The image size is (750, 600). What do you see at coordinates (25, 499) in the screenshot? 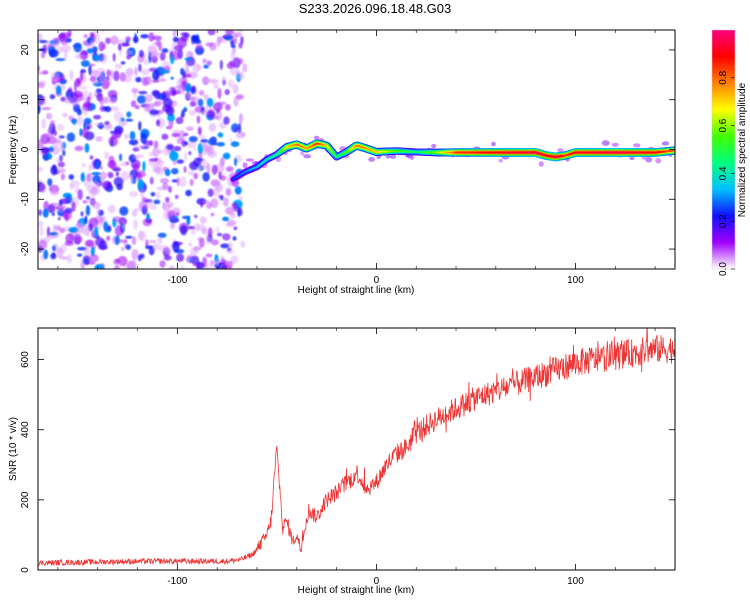
I see `snr-y-tick-label: 200` at bounding box center [25, 499].